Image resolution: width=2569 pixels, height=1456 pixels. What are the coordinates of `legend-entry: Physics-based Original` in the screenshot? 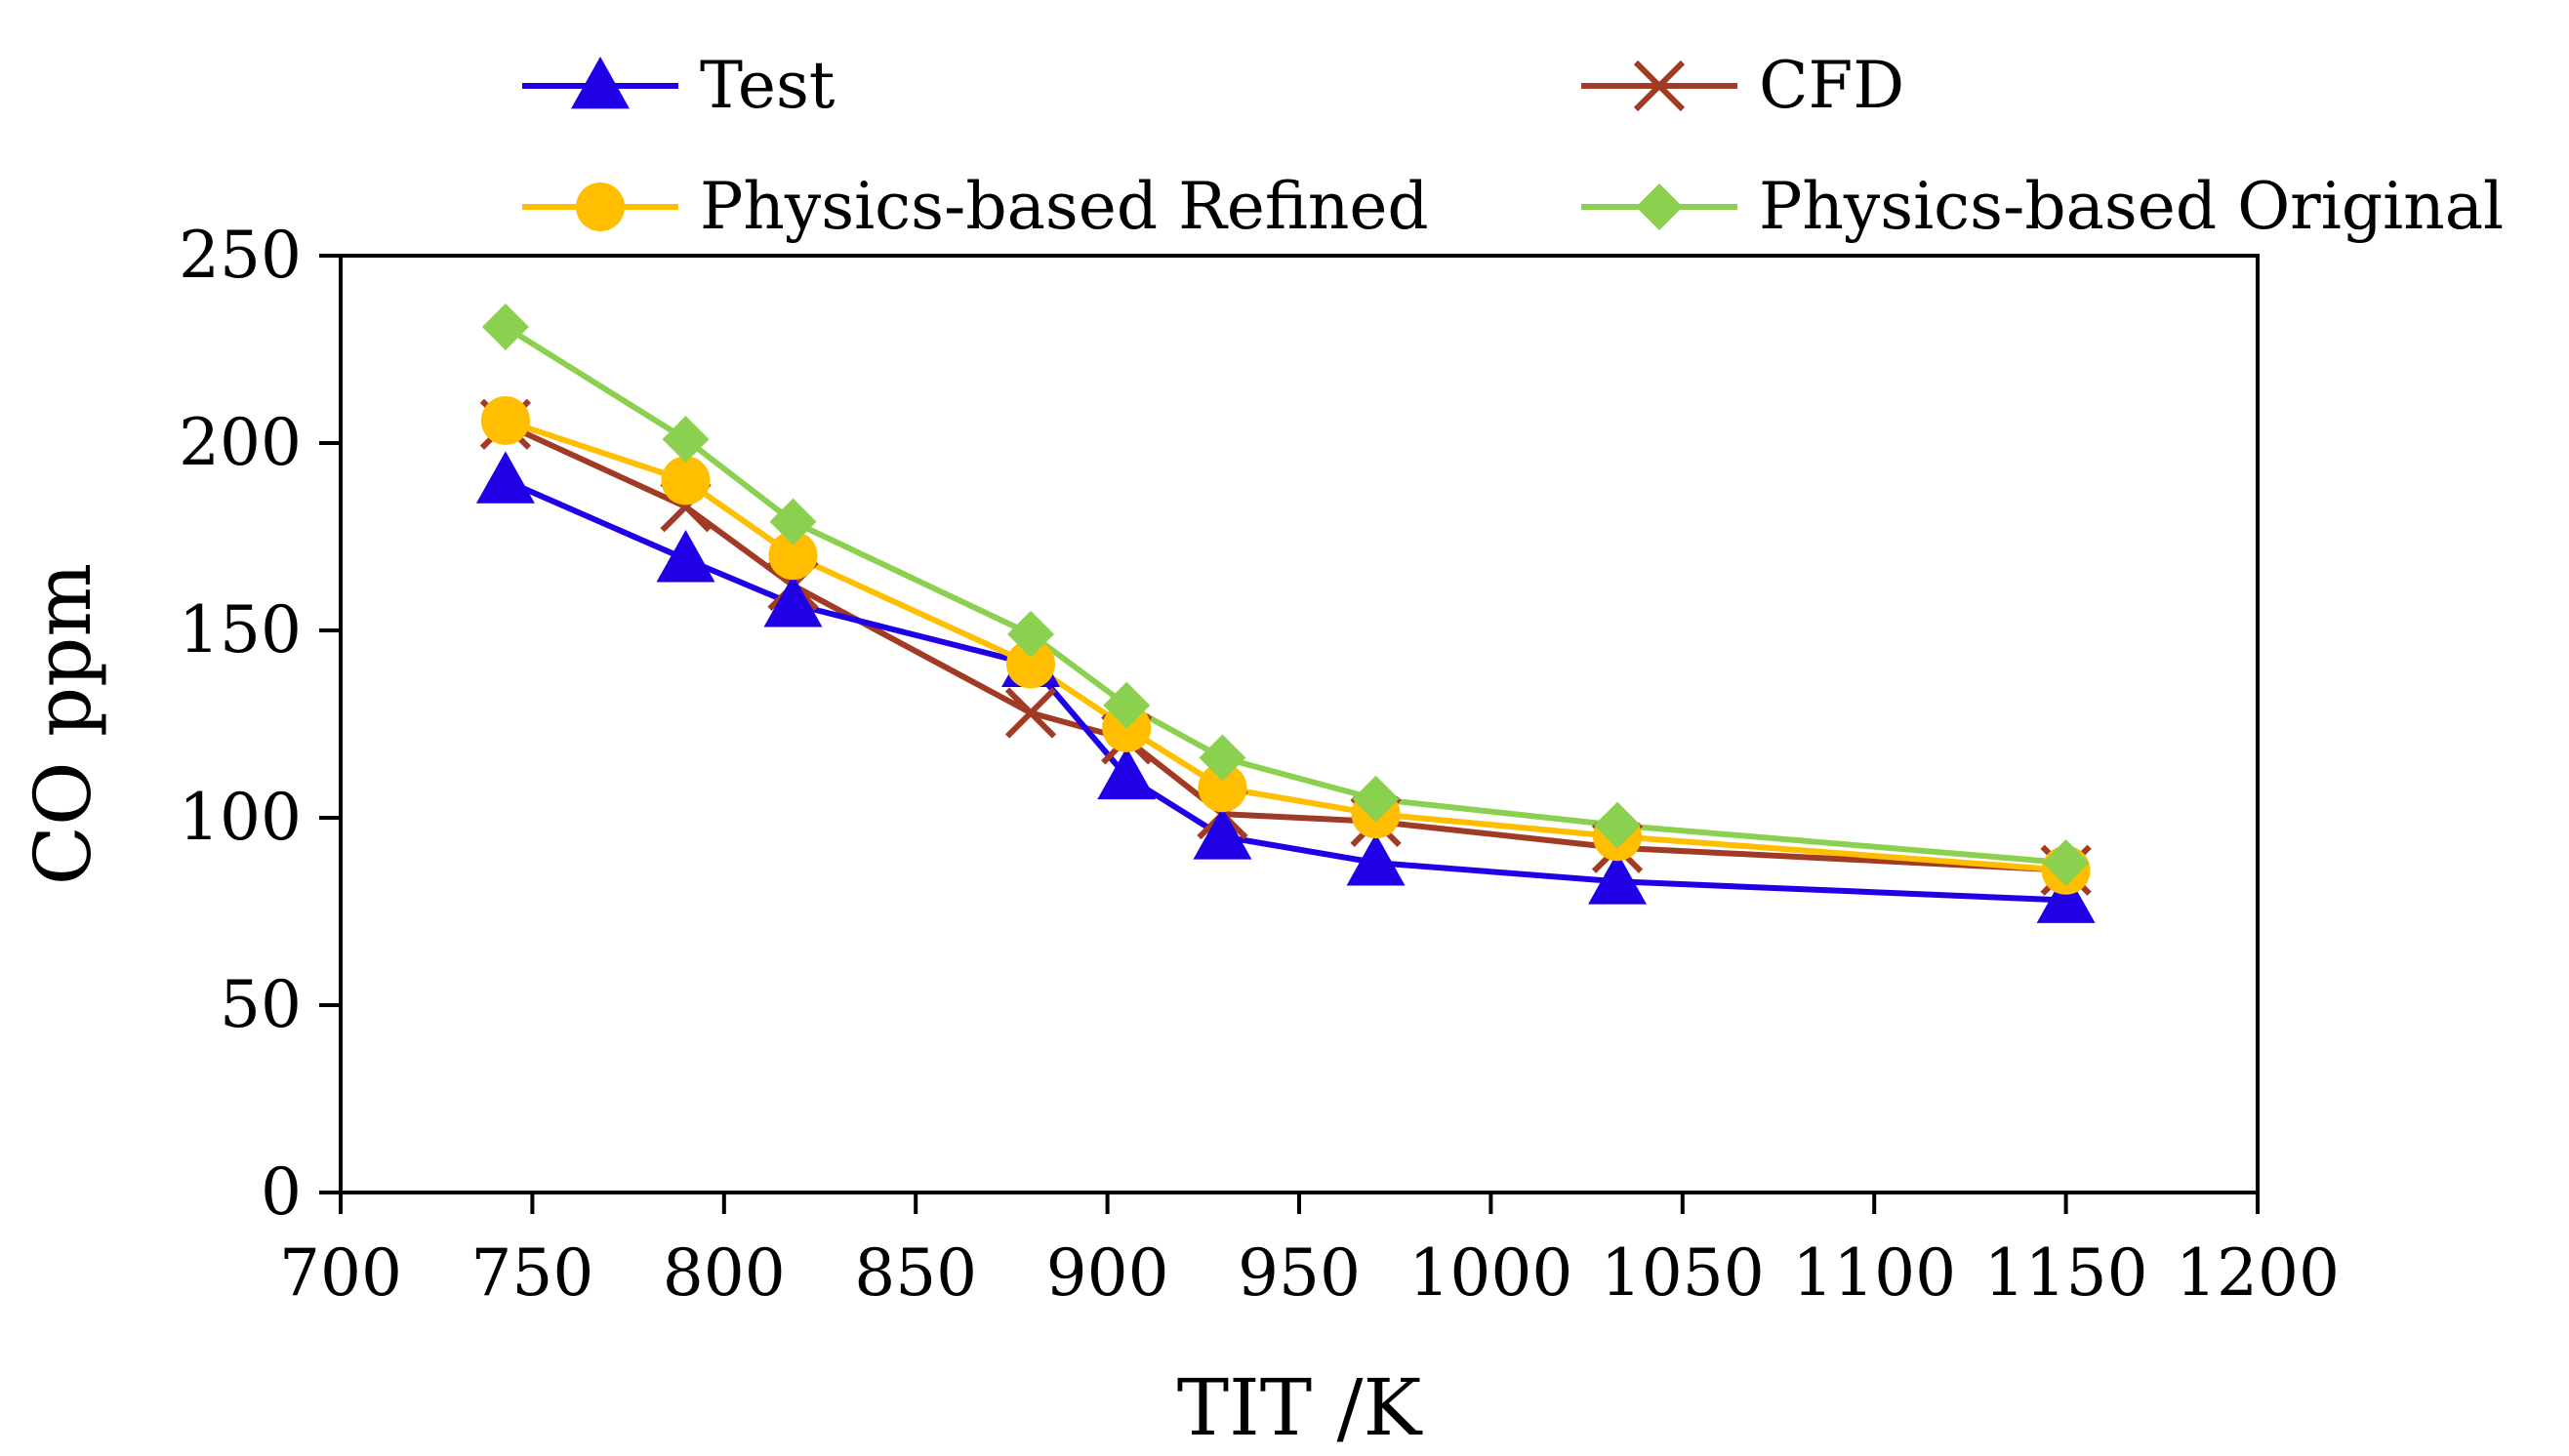 It's located at (2043, 206).